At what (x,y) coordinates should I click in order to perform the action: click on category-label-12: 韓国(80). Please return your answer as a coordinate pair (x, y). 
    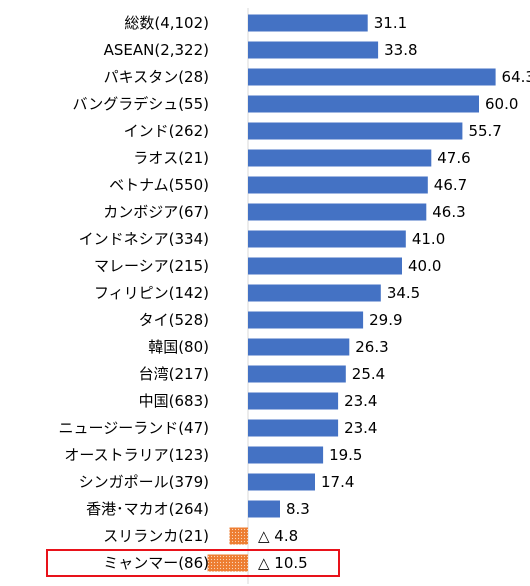
    Looking at the image, I should click on (178, 347).